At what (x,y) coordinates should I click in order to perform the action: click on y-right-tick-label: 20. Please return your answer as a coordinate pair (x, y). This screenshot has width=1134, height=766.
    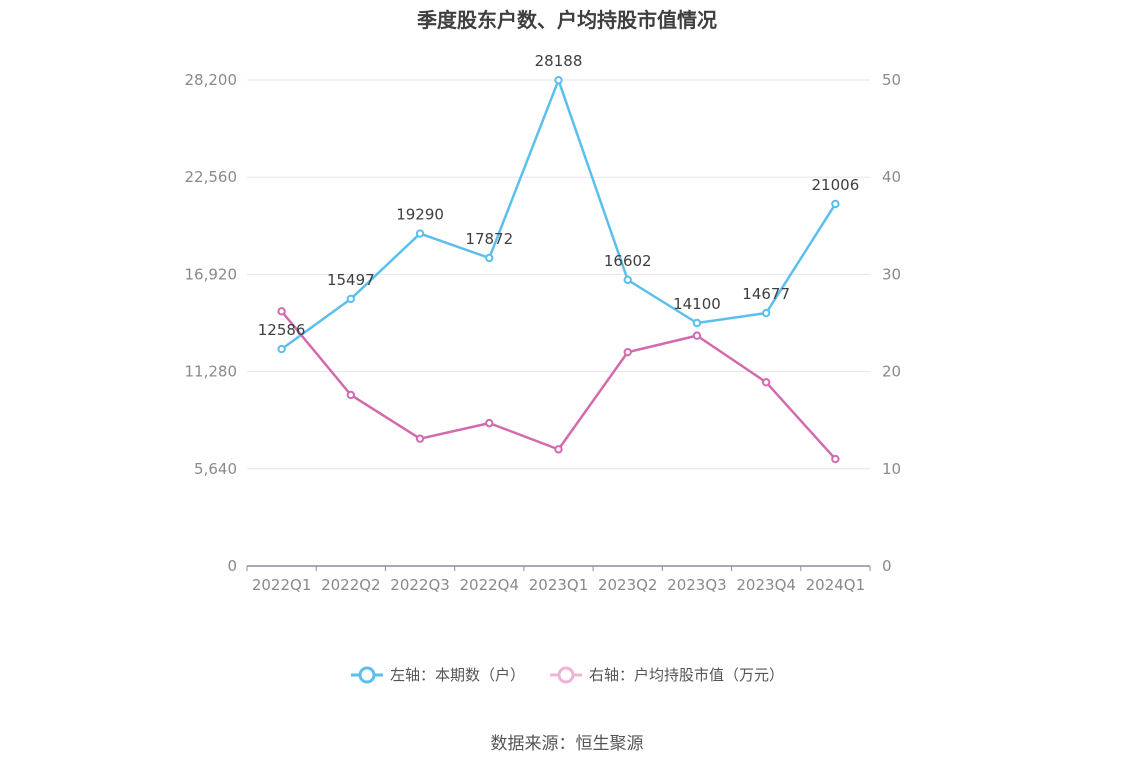
    Looking at the image, I should click on (891, 372).